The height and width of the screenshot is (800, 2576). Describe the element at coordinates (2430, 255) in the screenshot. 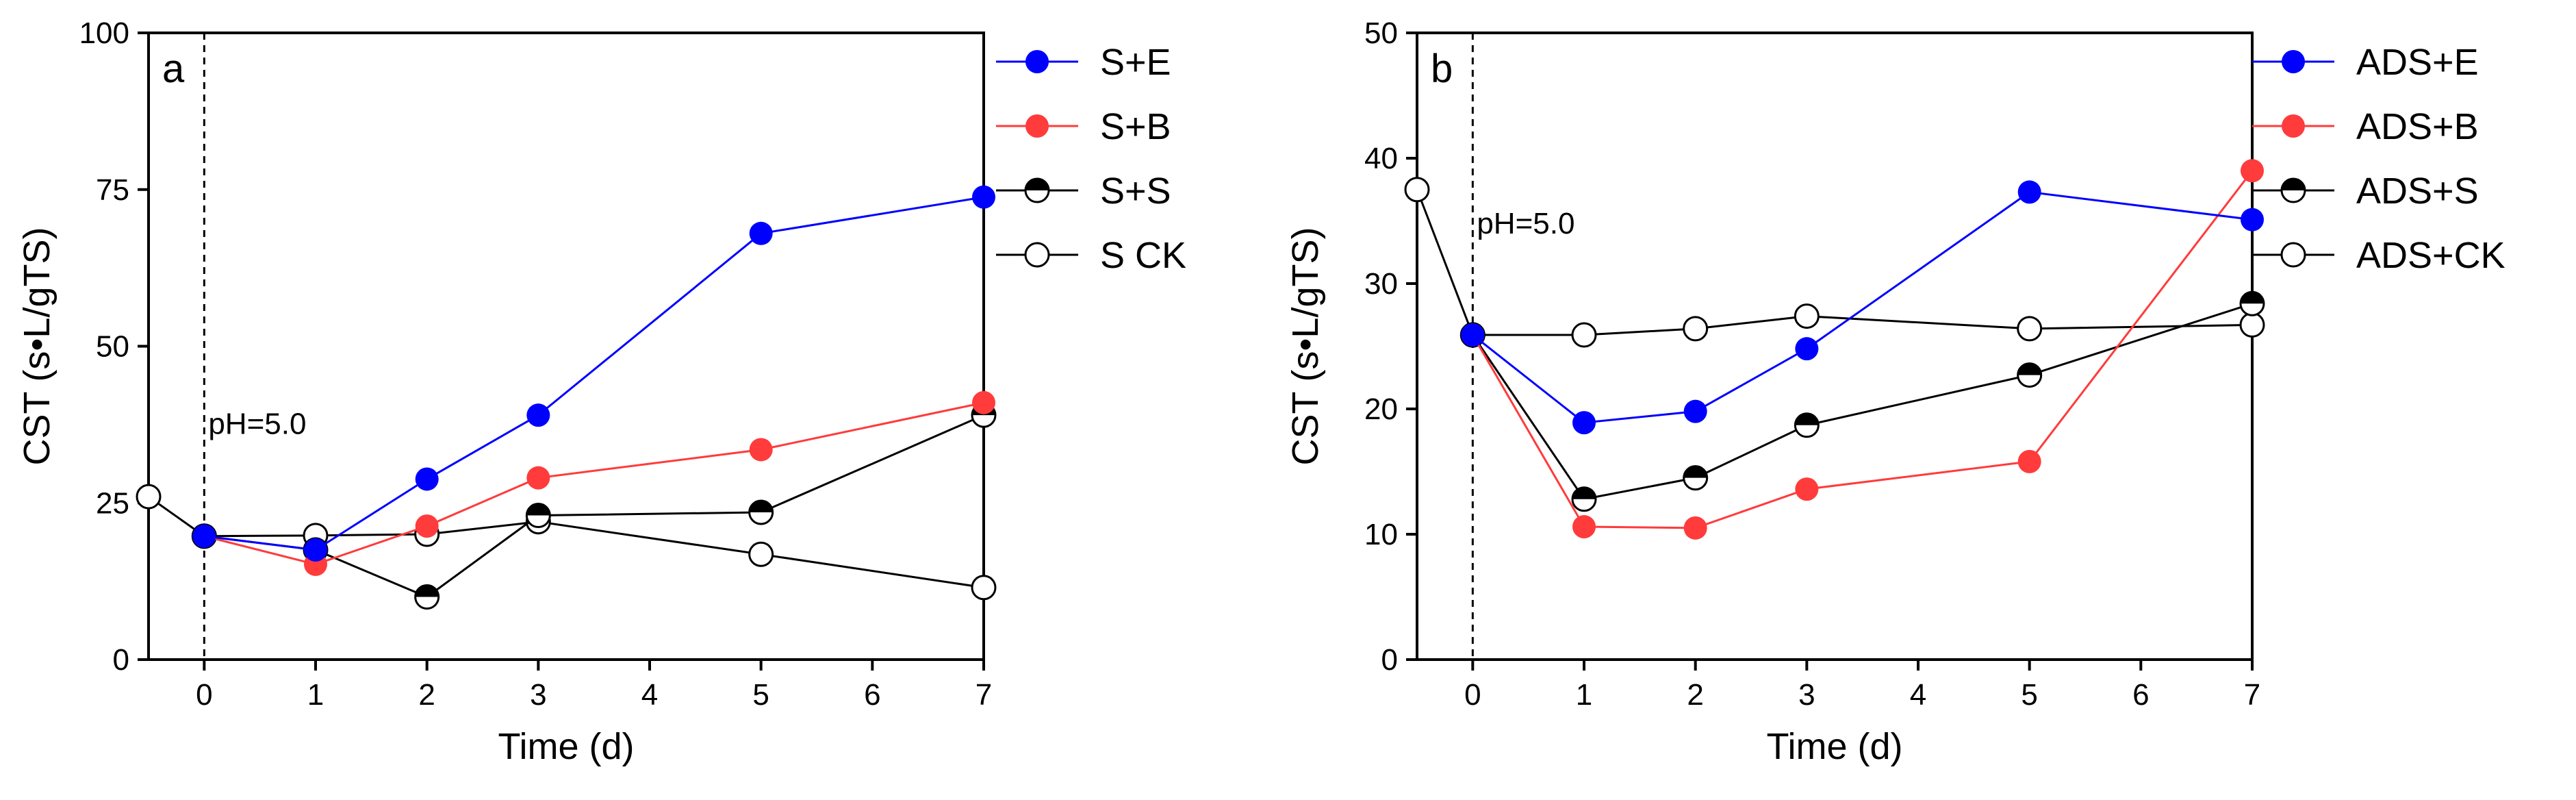

I see `legend-label: ADS+CK` at that location.